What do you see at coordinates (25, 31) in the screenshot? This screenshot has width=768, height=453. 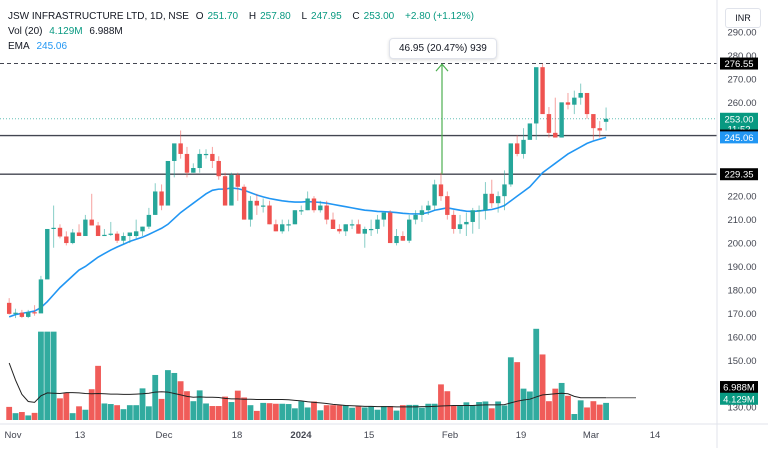 I see `volume-label: Vol (20)` at bounding box center [25, 31].